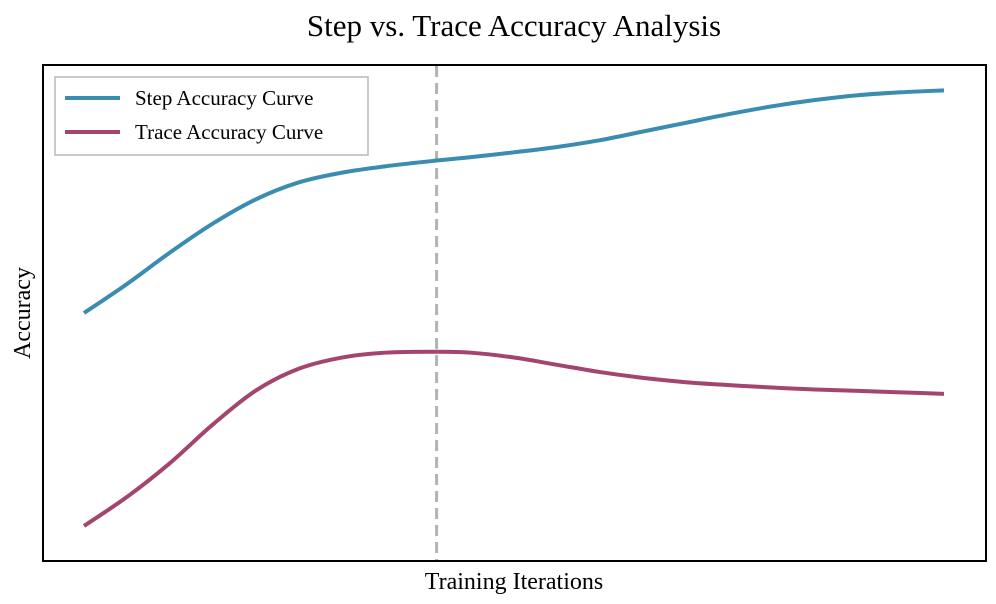 This screenshot has width=996, height=604. I want to click on legend-frame, so click(211, 116).